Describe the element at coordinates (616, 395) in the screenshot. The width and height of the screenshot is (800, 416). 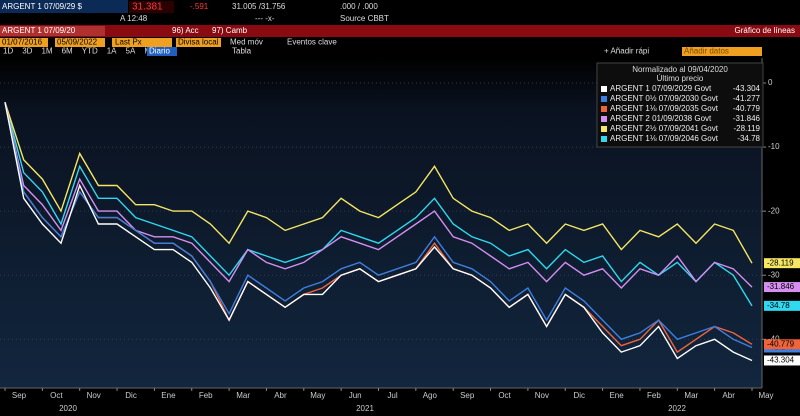
I see `x-tick-label: Ene` at that location.